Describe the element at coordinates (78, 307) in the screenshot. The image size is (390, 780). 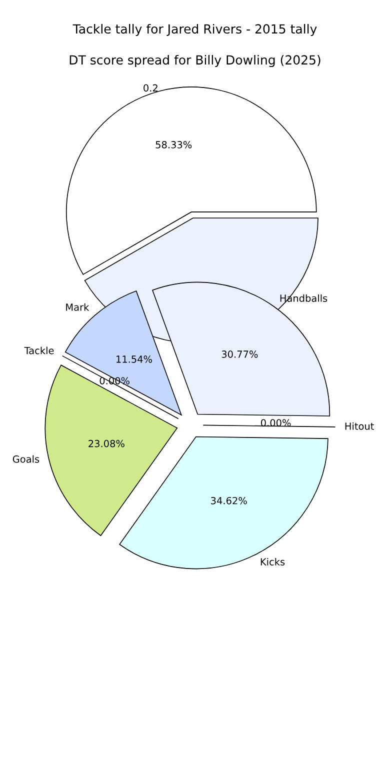
I see `slice-label: Mark` at that location.